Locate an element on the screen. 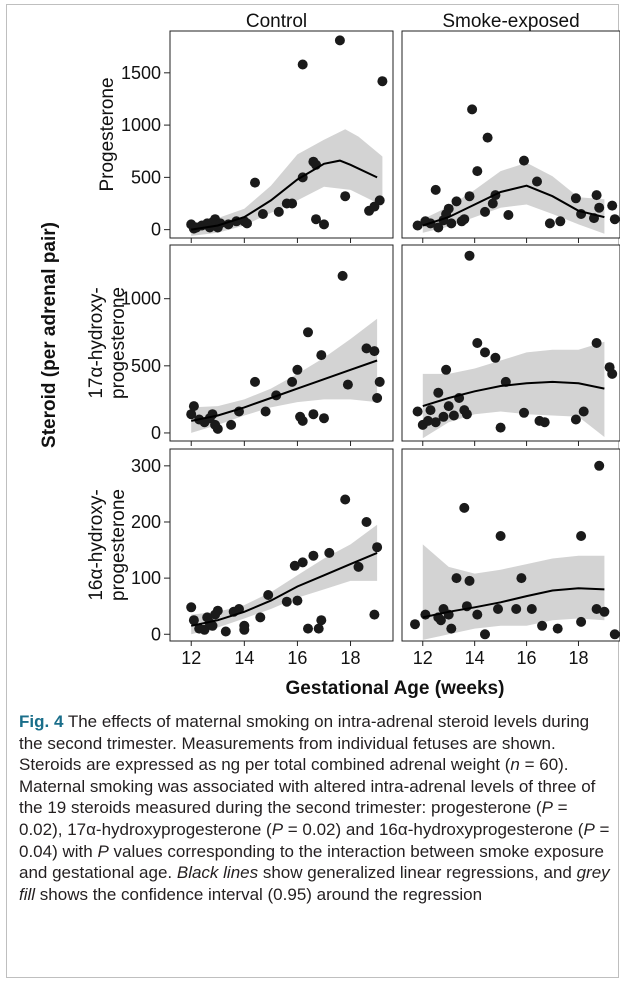 This screenshot has height=983, width=625. caption-text: = 0.04) with is located at coordinates (314, 840).